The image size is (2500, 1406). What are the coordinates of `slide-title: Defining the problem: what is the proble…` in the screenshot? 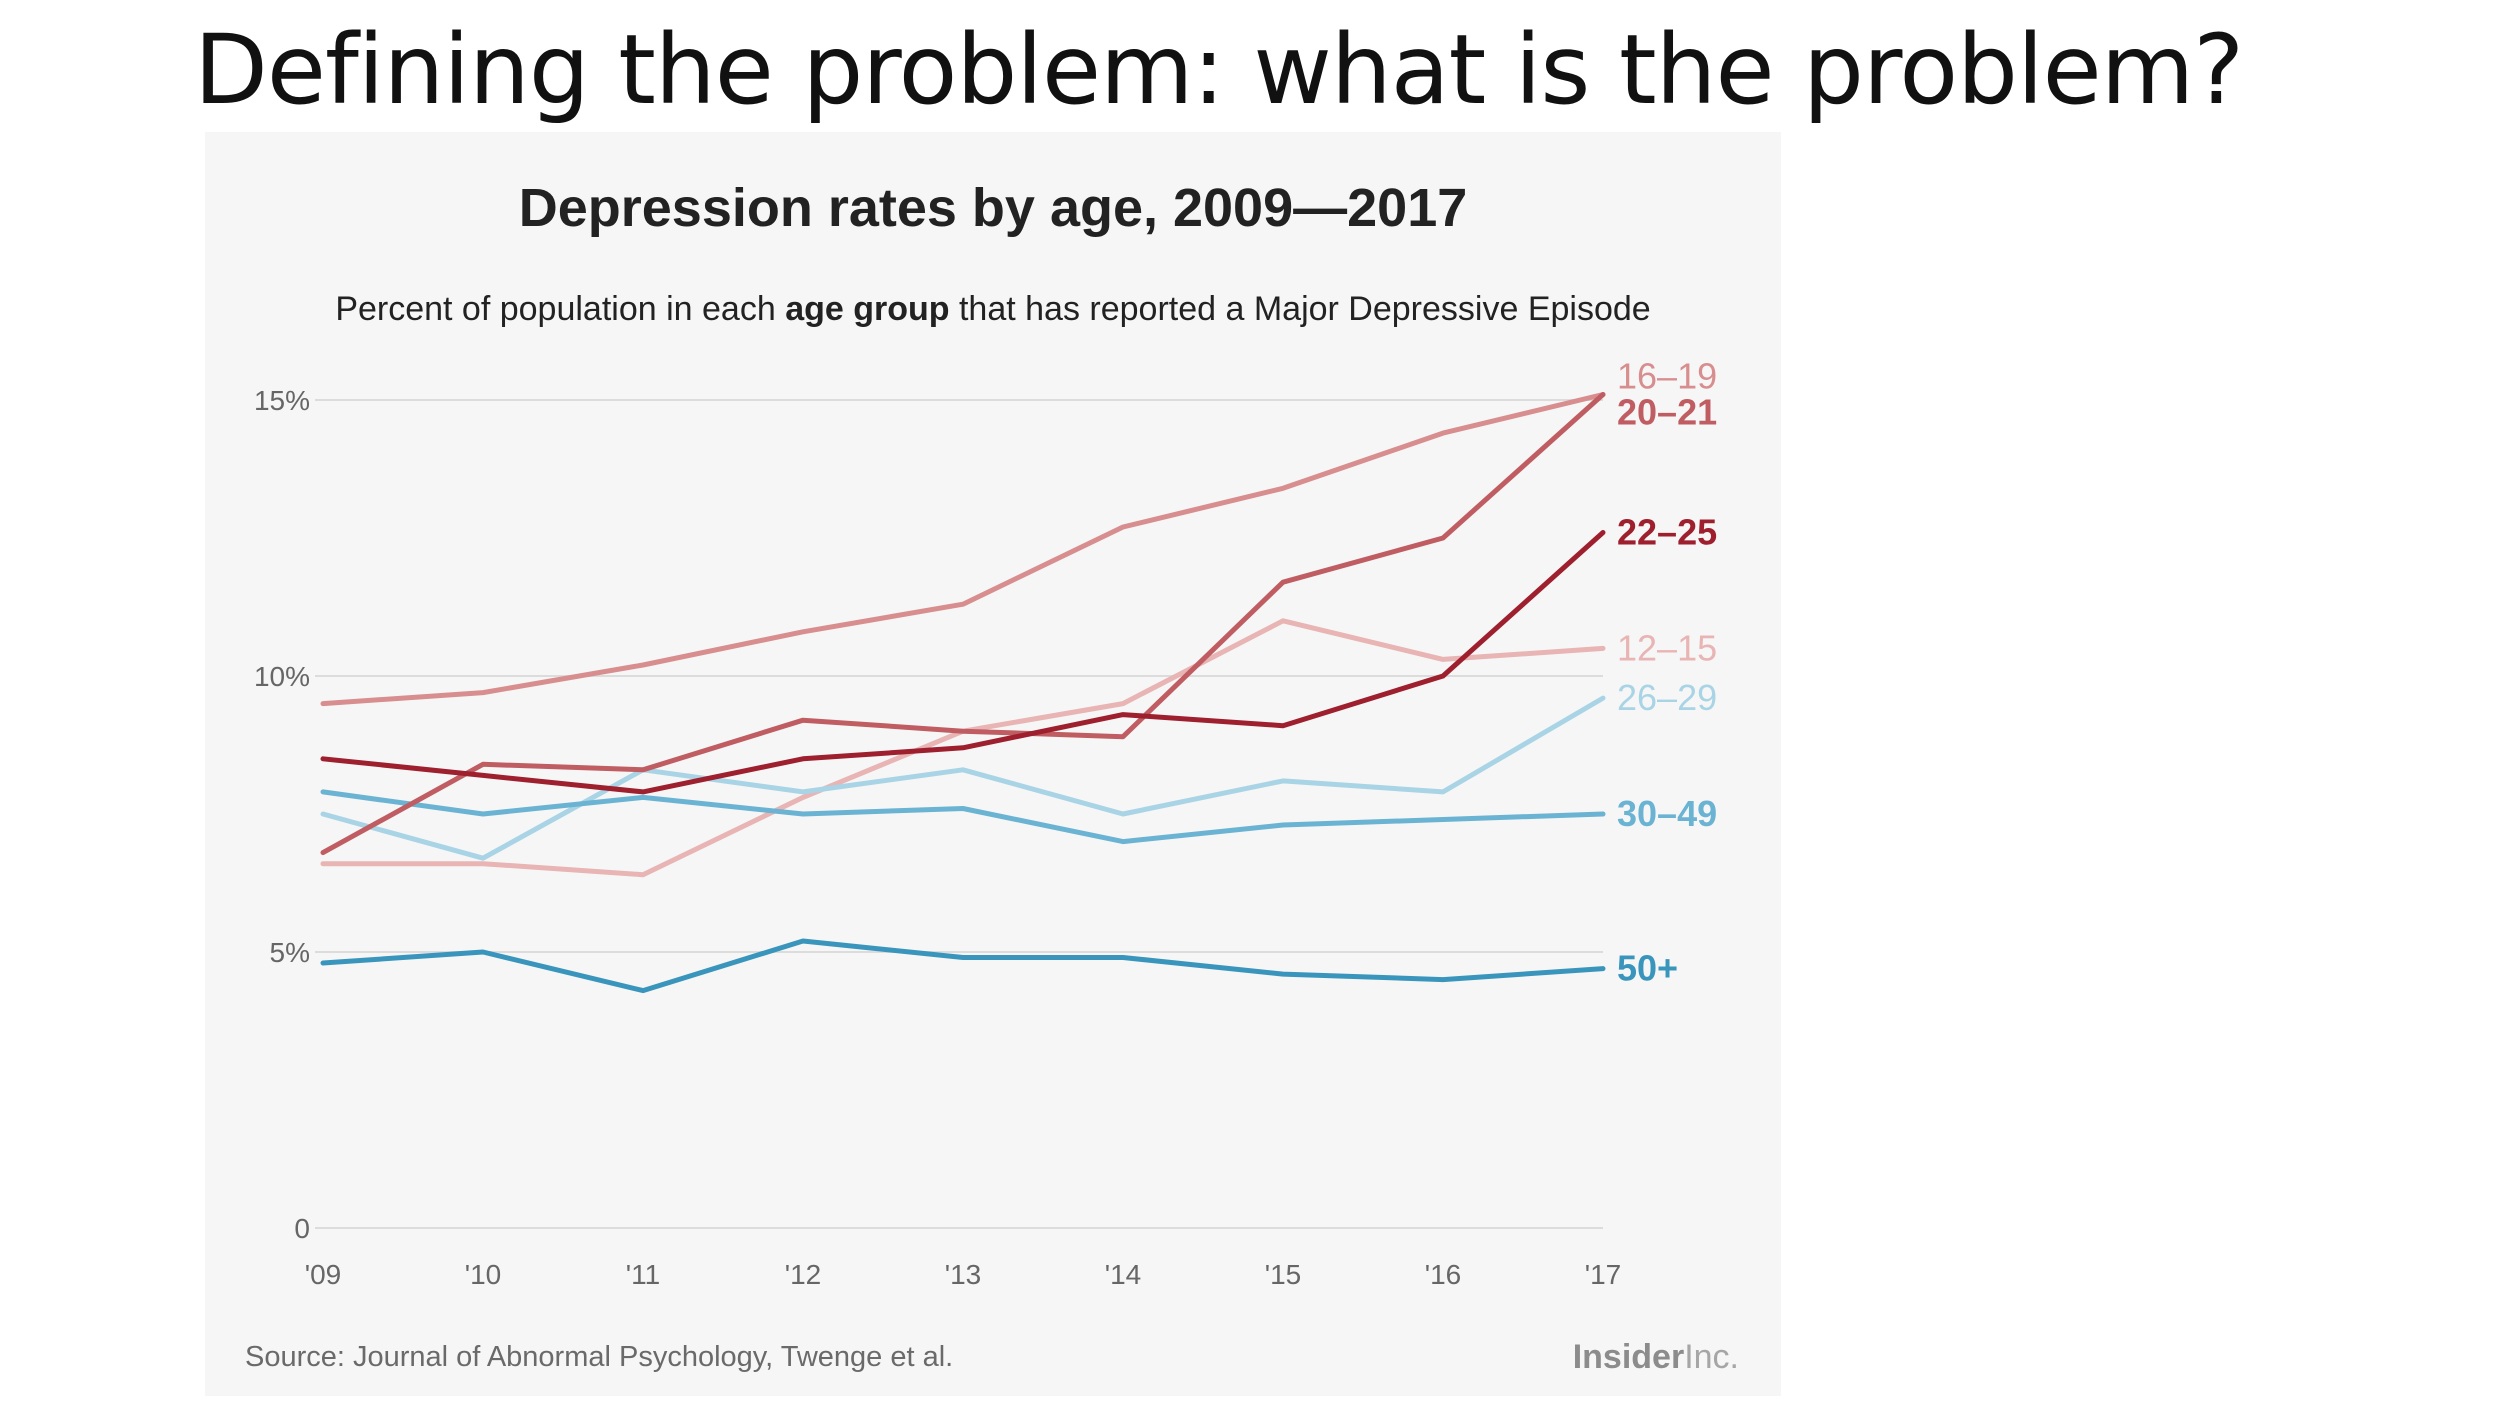 It's located at (1219, 70).